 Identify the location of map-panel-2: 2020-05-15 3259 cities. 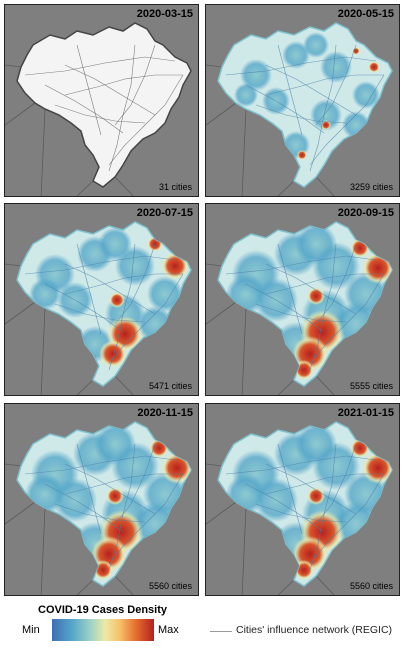
(302, 100).